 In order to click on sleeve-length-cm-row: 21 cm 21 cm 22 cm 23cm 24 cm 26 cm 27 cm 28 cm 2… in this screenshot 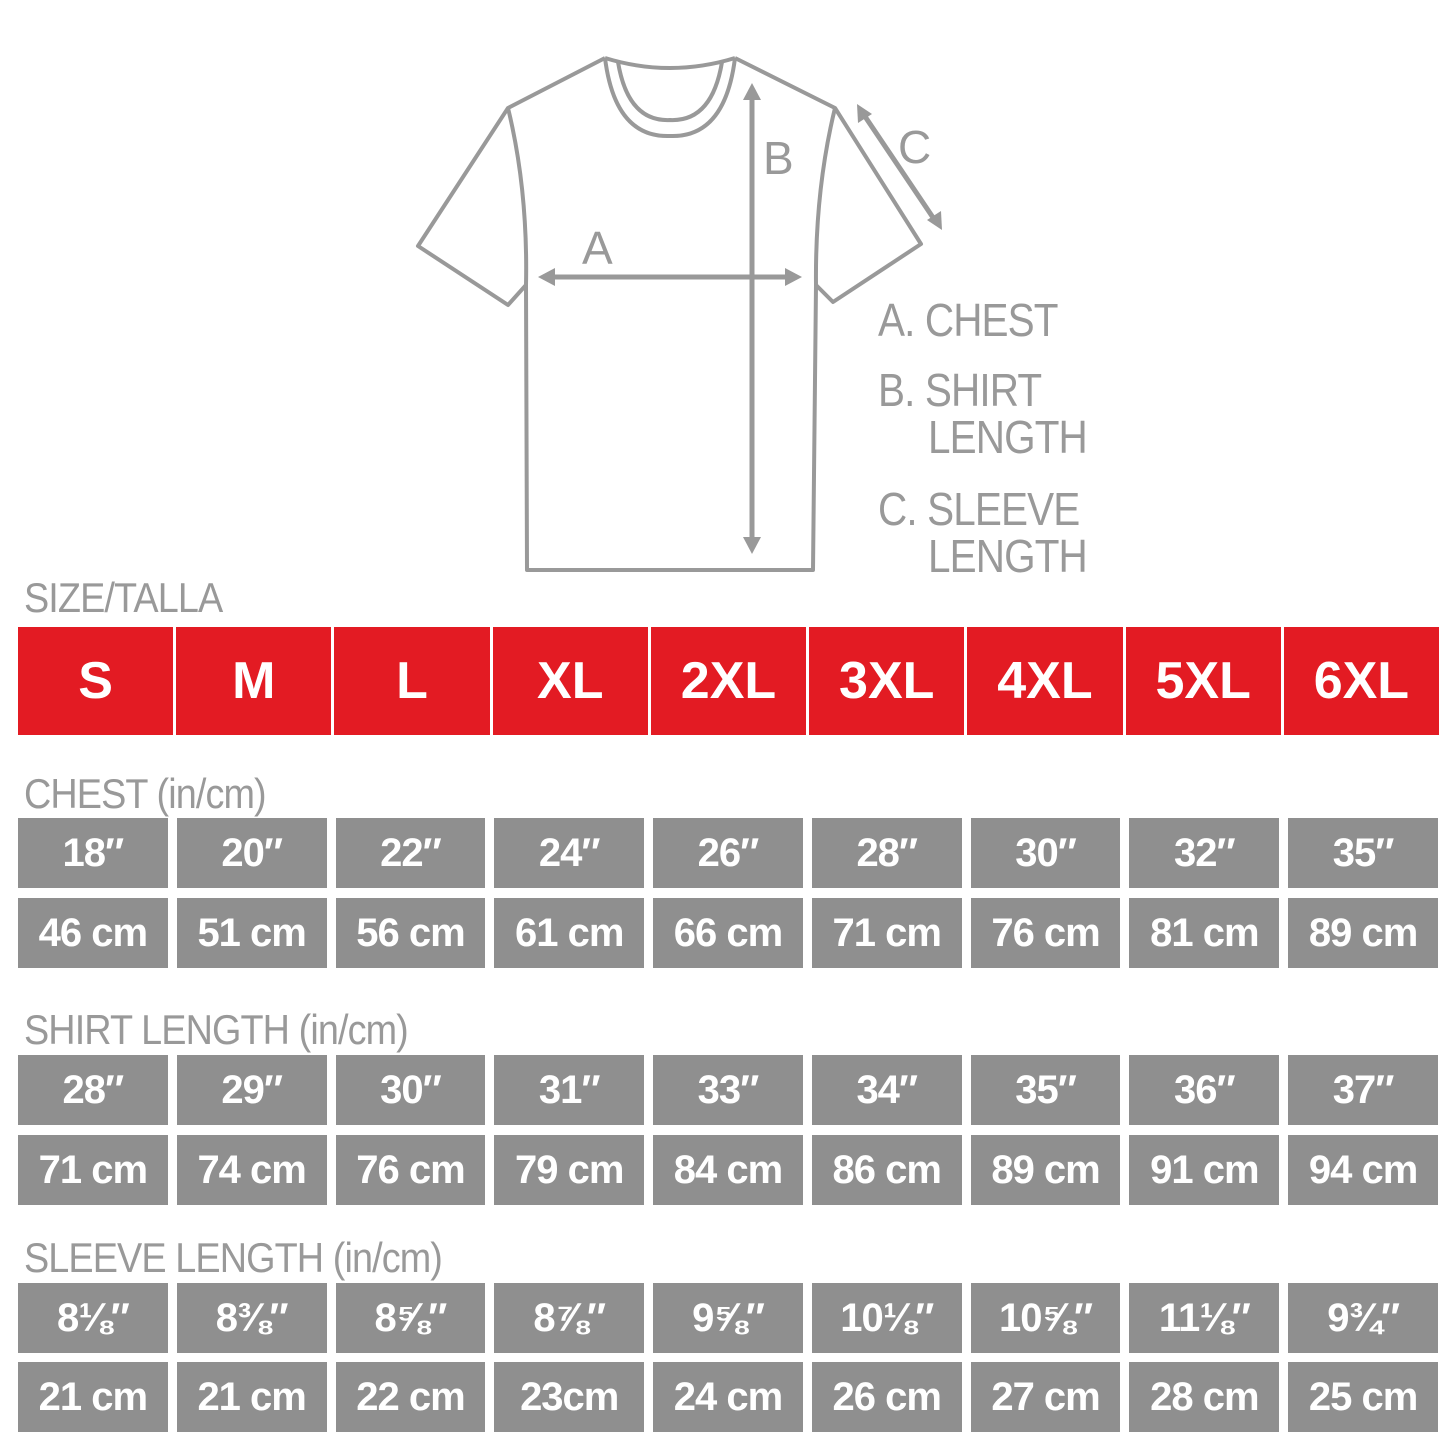, I will do `click(728, 1397)`.